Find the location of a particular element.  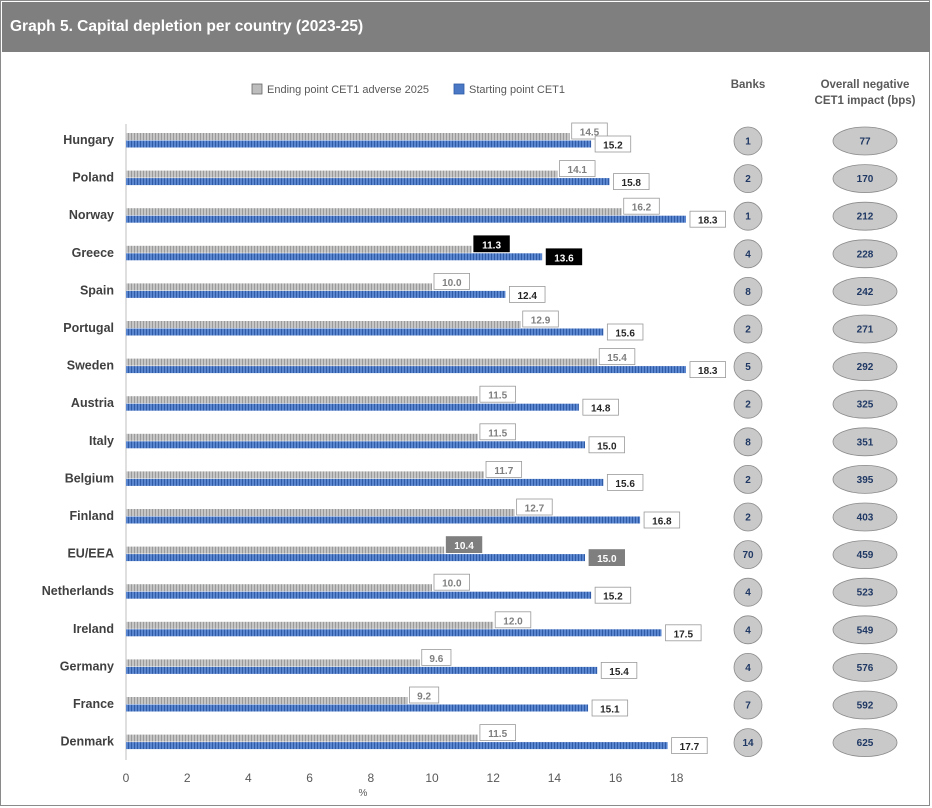

category-label: Sweden is located at coordinates (90, 366).